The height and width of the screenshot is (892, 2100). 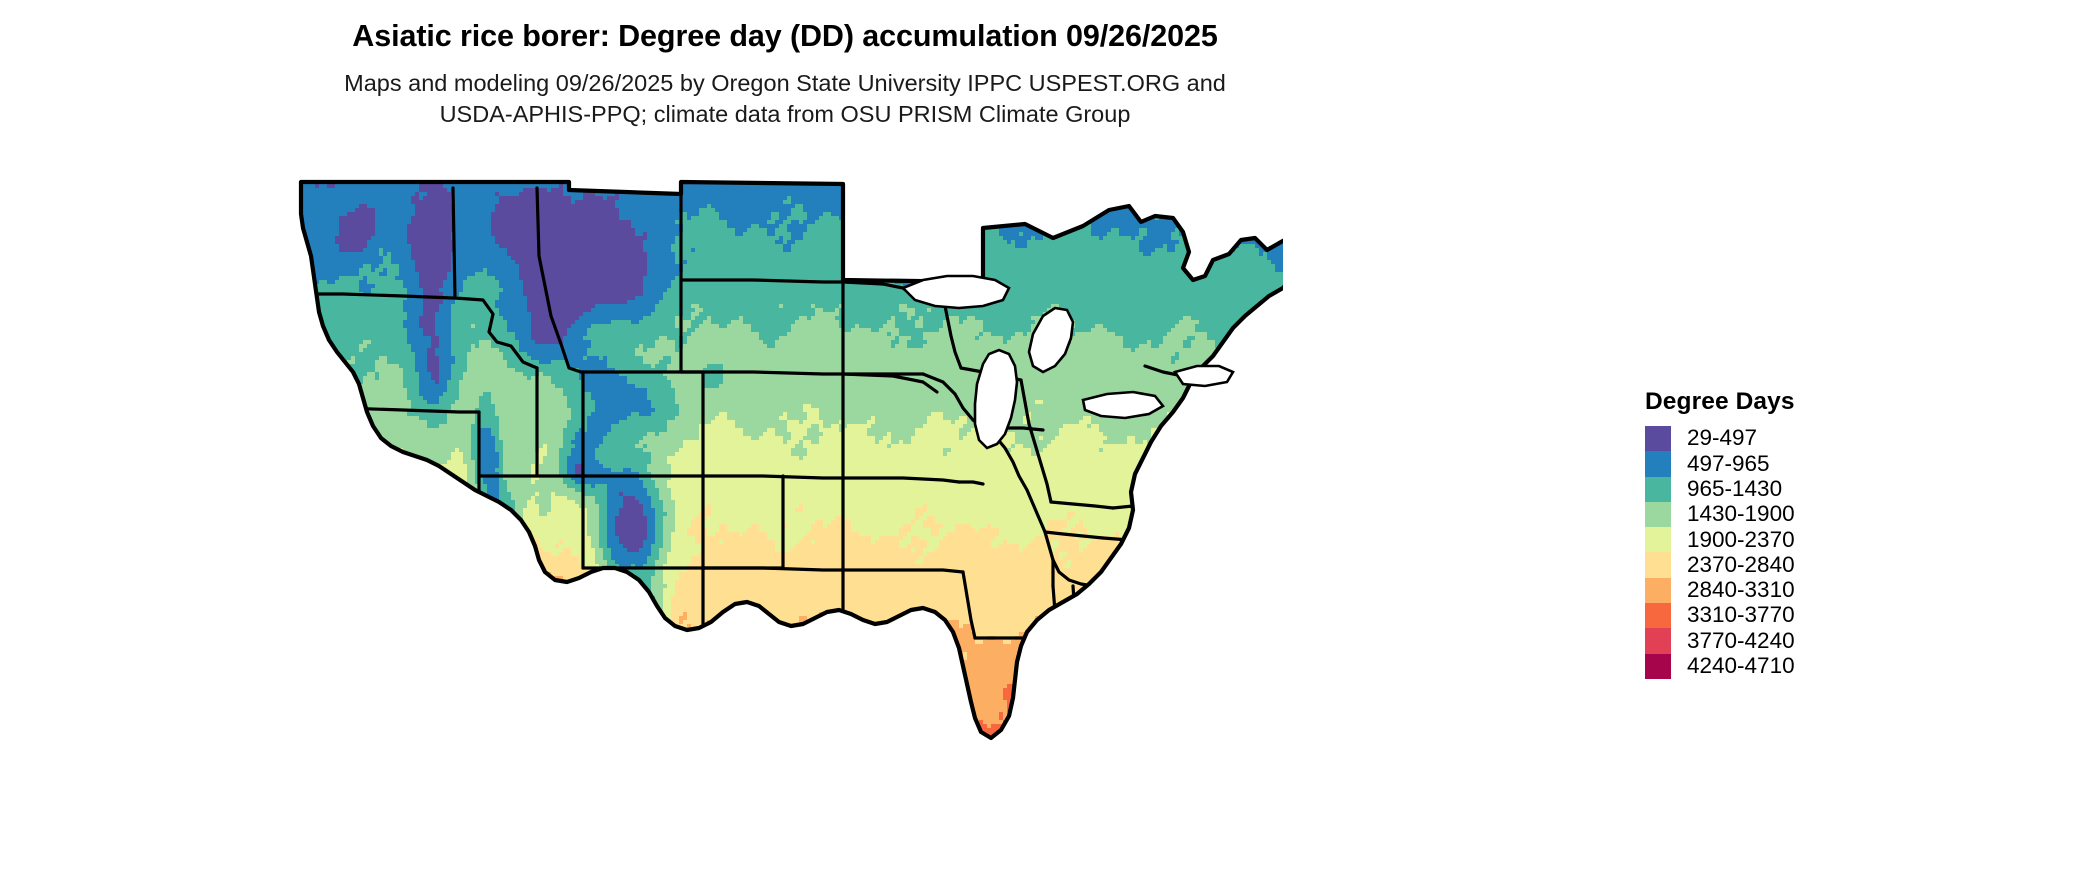 I want to click on legend-item: 965-1430, so click(x=1795, y=488).